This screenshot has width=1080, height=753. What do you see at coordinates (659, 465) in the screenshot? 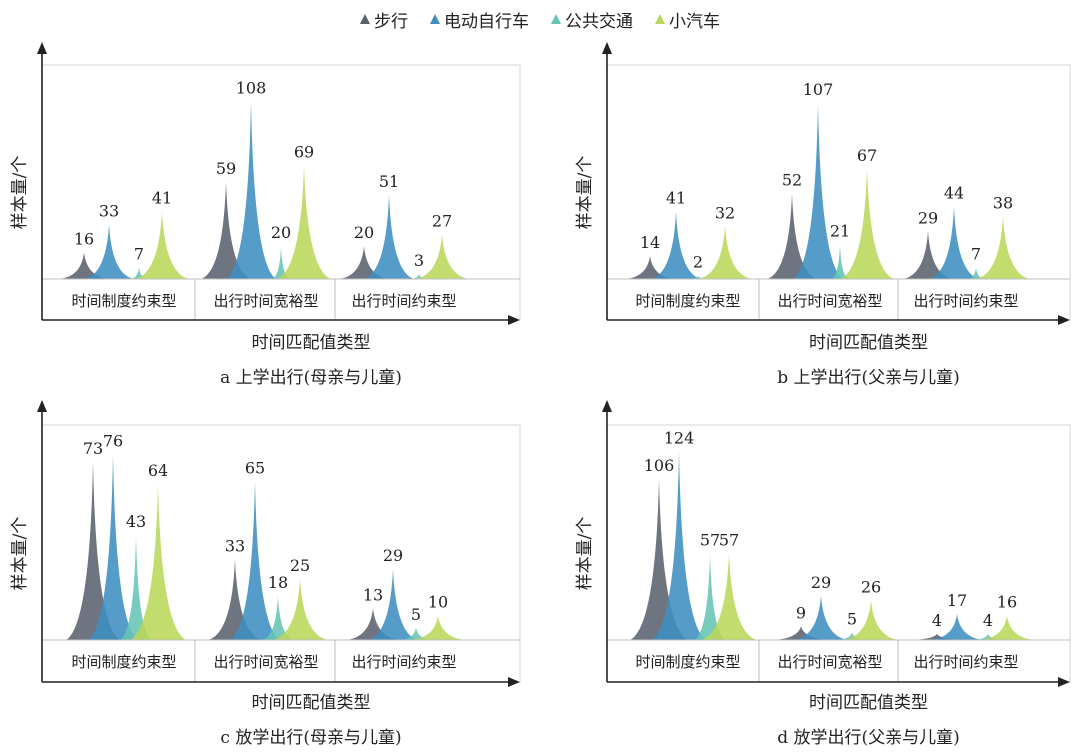
I see `data-label: 106` at bounding box center [659, 465].